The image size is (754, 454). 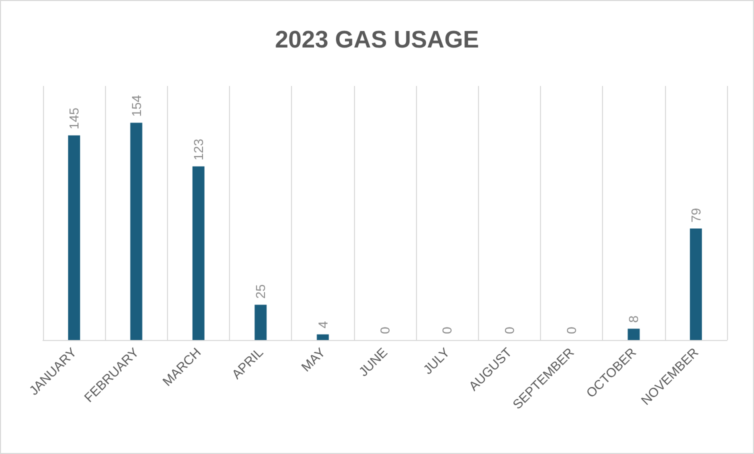 I want to click on data-label: 25, so click(x=260, y=291).